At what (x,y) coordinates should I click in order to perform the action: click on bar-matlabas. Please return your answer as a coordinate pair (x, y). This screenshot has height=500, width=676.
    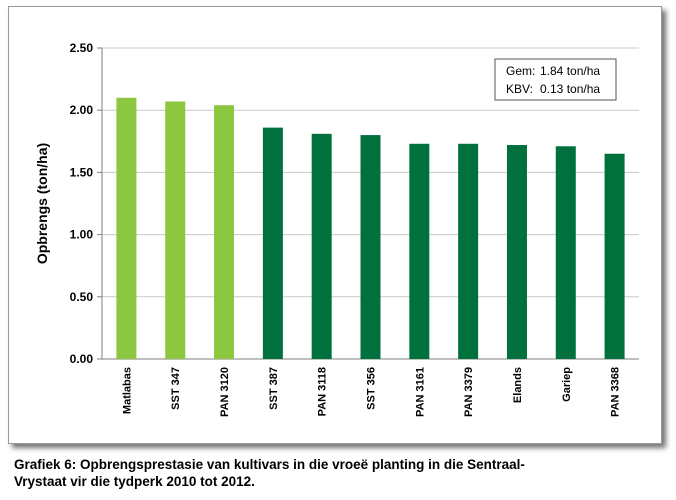
    Looking at the image, I should click on (126, 228).